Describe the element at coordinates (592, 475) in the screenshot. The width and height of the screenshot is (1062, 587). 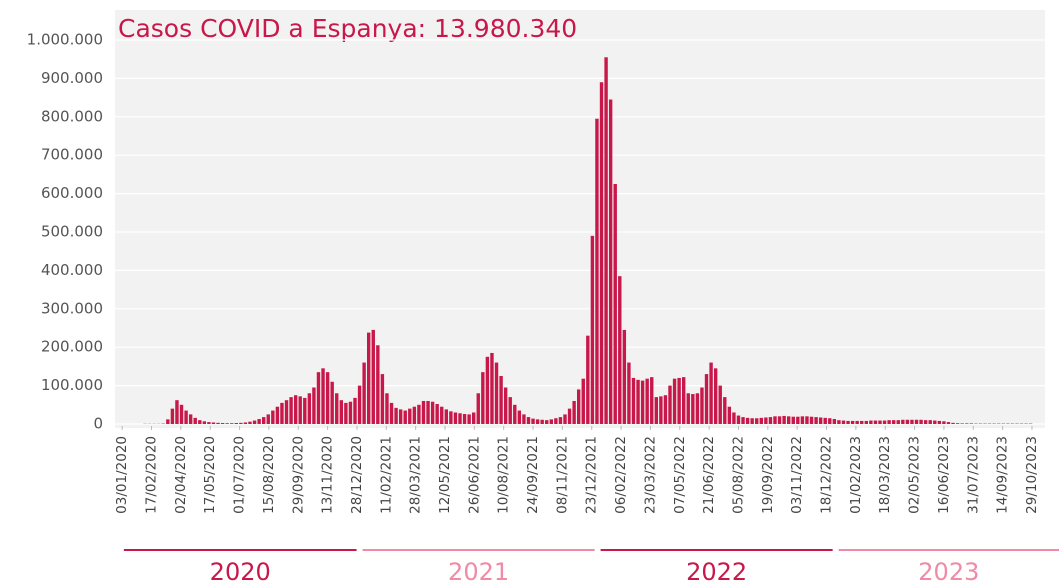
I see `x-tick-label: 23/12/2021` at that location.